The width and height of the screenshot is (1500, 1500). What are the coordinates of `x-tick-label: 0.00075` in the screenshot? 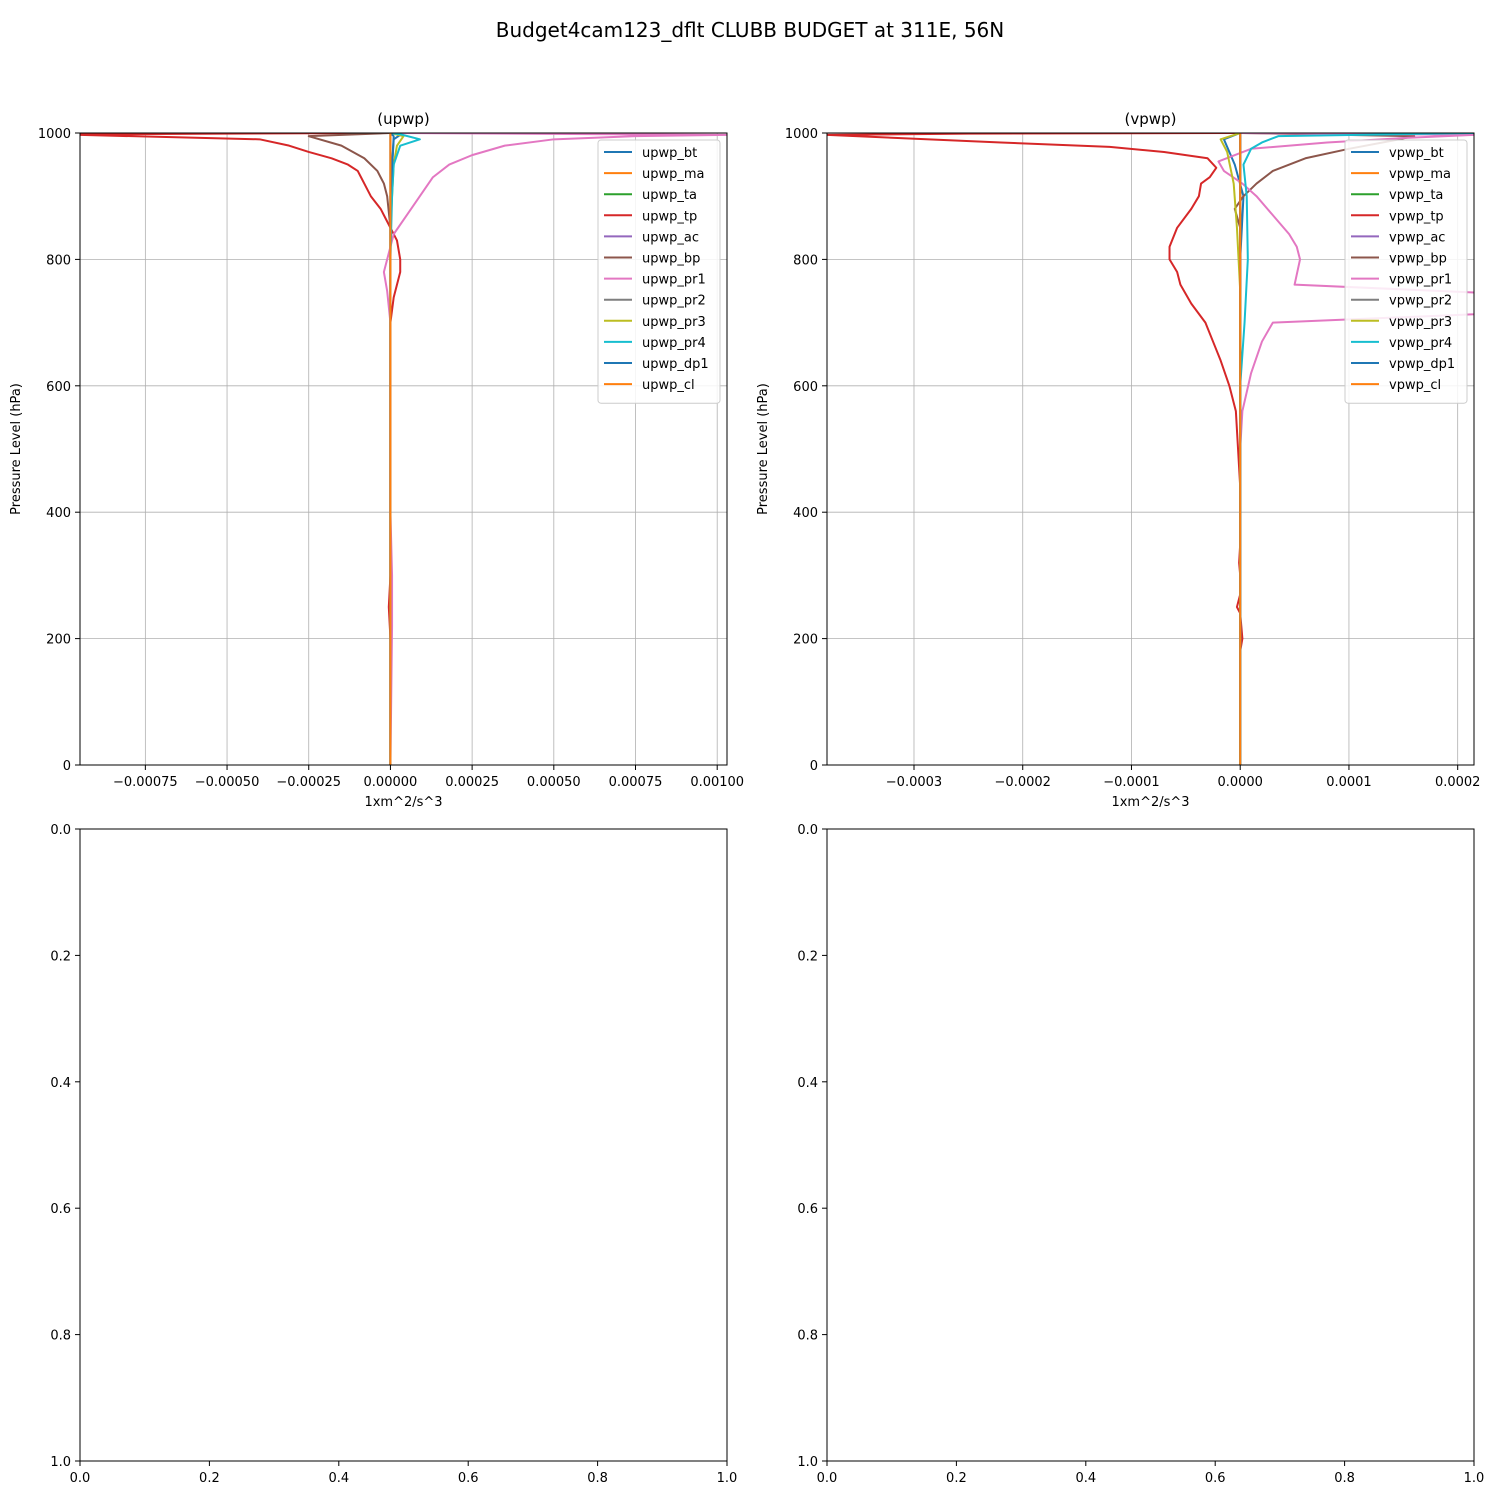 It's located at (636, 782).